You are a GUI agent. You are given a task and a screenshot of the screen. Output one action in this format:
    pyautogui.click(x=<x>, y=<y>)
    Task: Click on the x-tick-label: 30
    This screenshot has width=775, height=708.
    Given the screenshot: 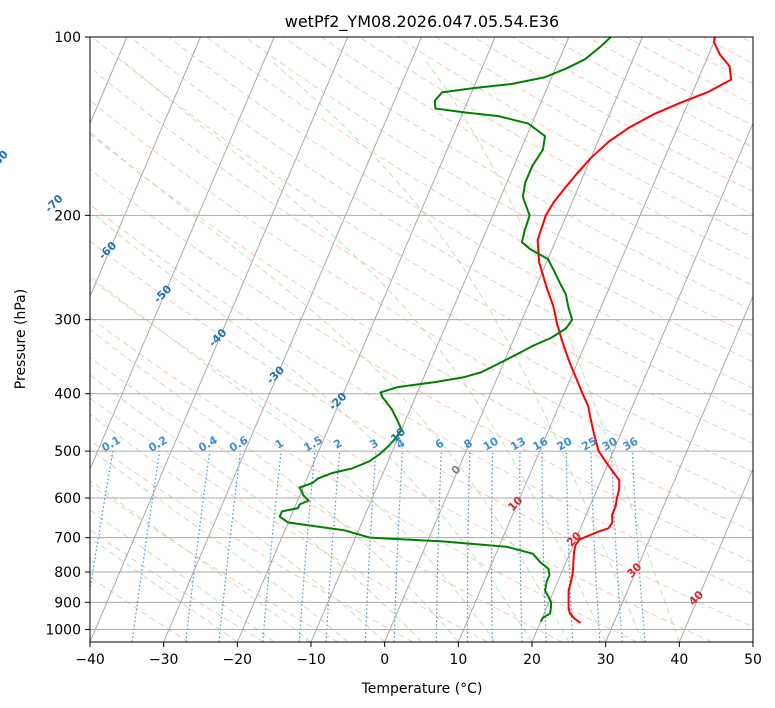 What is the action you would take?
    pyautogui.click(x=606, y=660)
    